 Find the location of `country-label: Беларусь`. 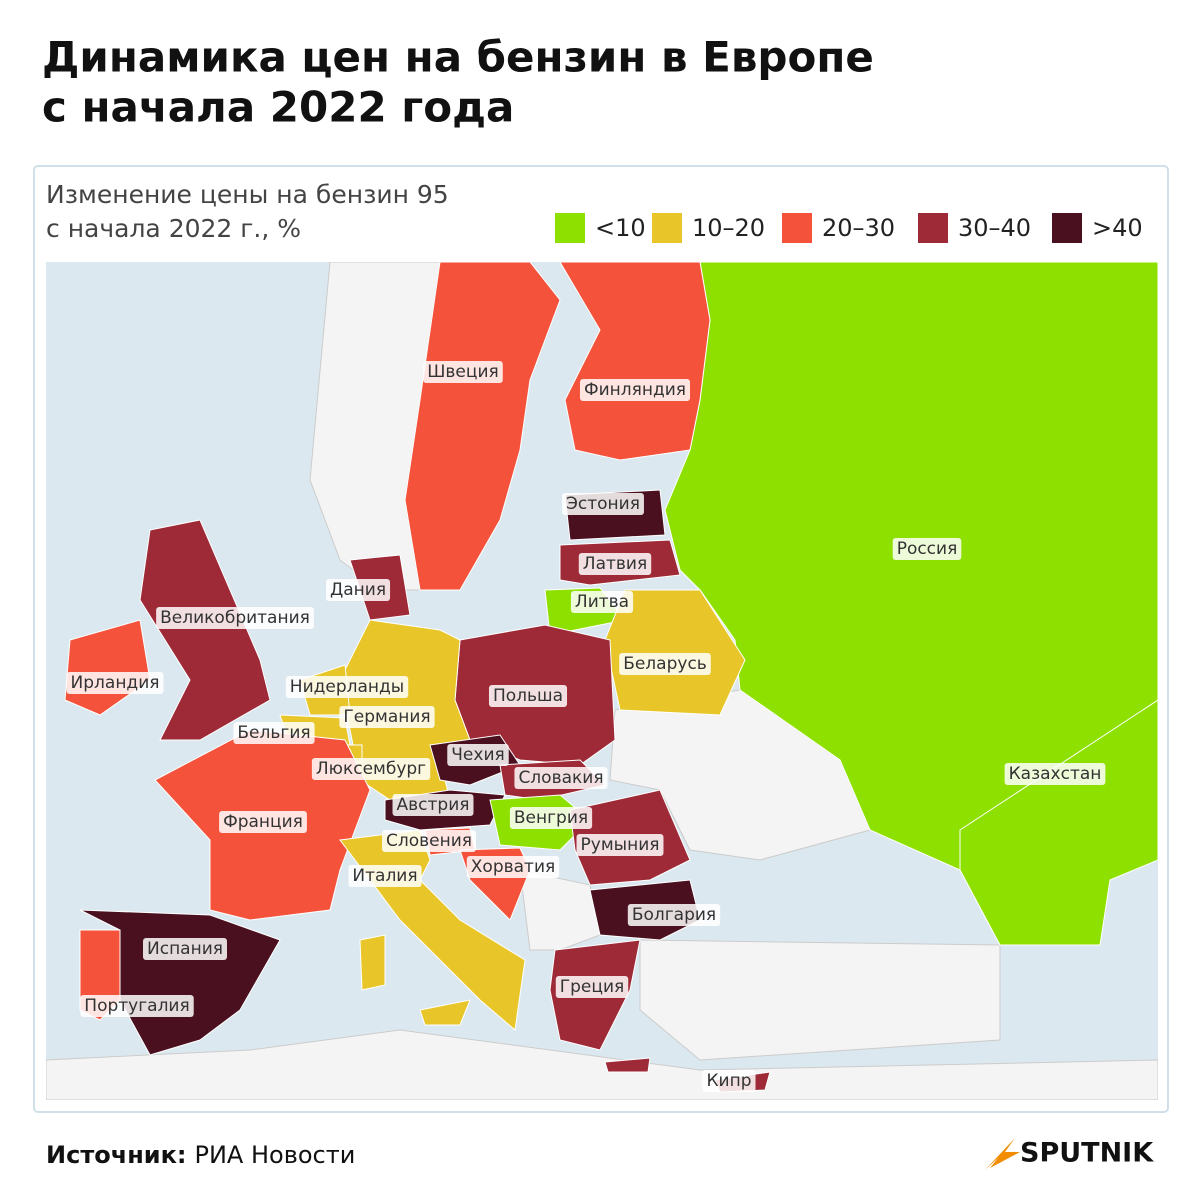

country-label: Беларусь is located at coordinates (665, 664).